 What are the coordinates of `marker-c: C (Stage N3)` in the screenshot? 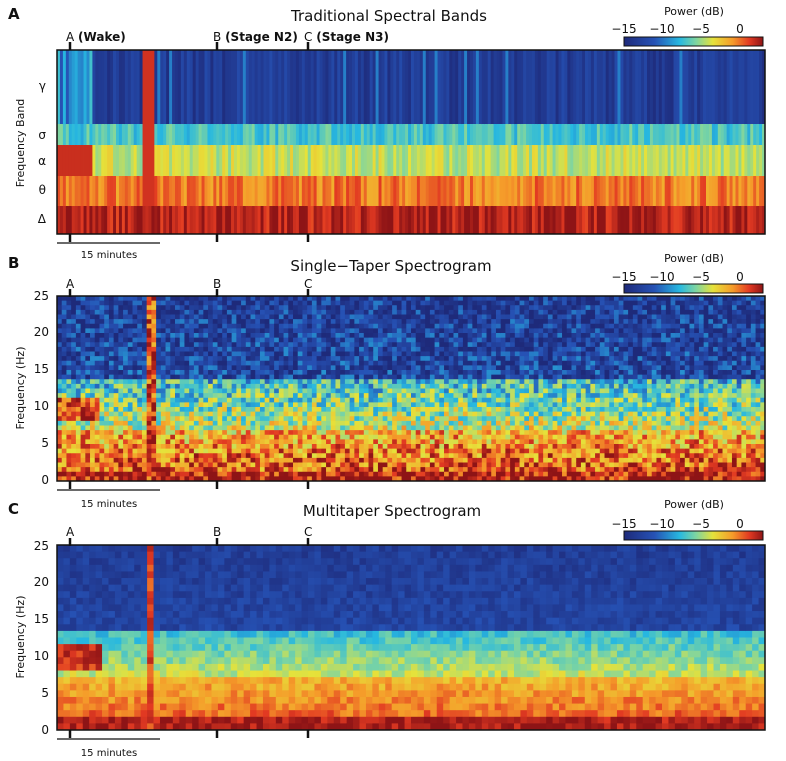 It's located at (346, 37).